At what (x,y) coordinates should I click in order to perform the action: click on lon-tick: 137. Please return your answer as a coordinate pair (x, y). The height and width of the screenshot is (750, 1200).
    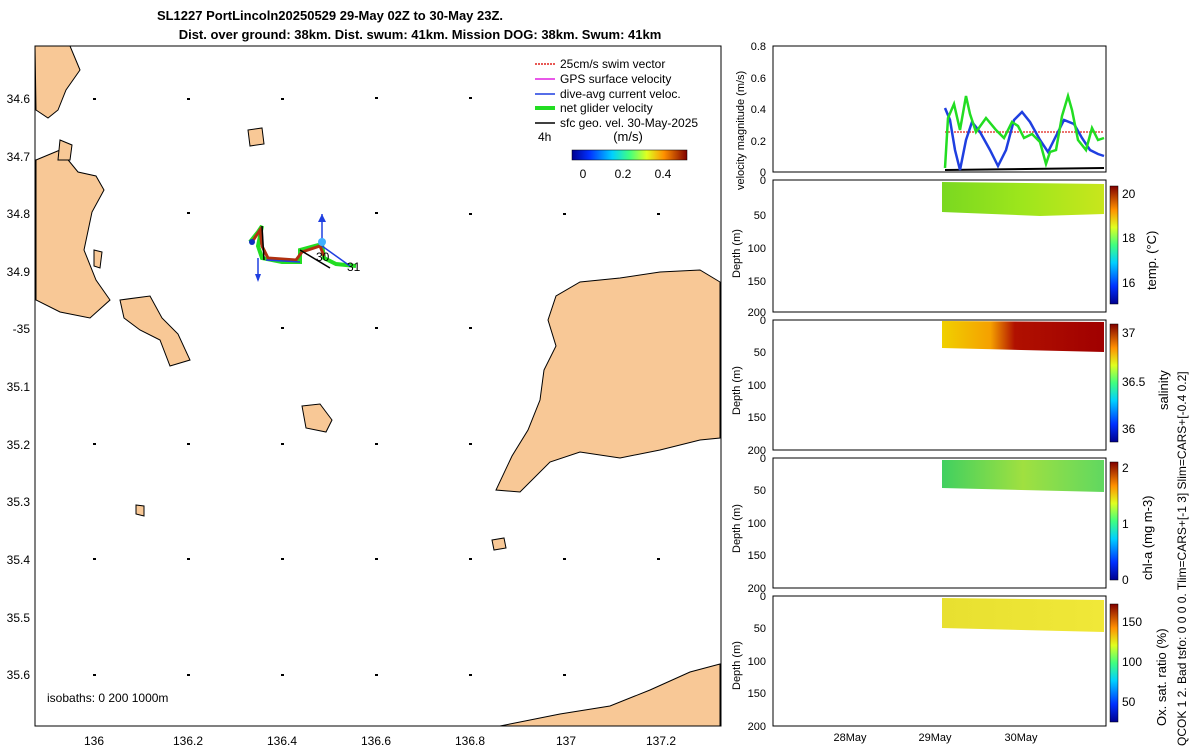
    Looking at the image, I should click on (566, 741).